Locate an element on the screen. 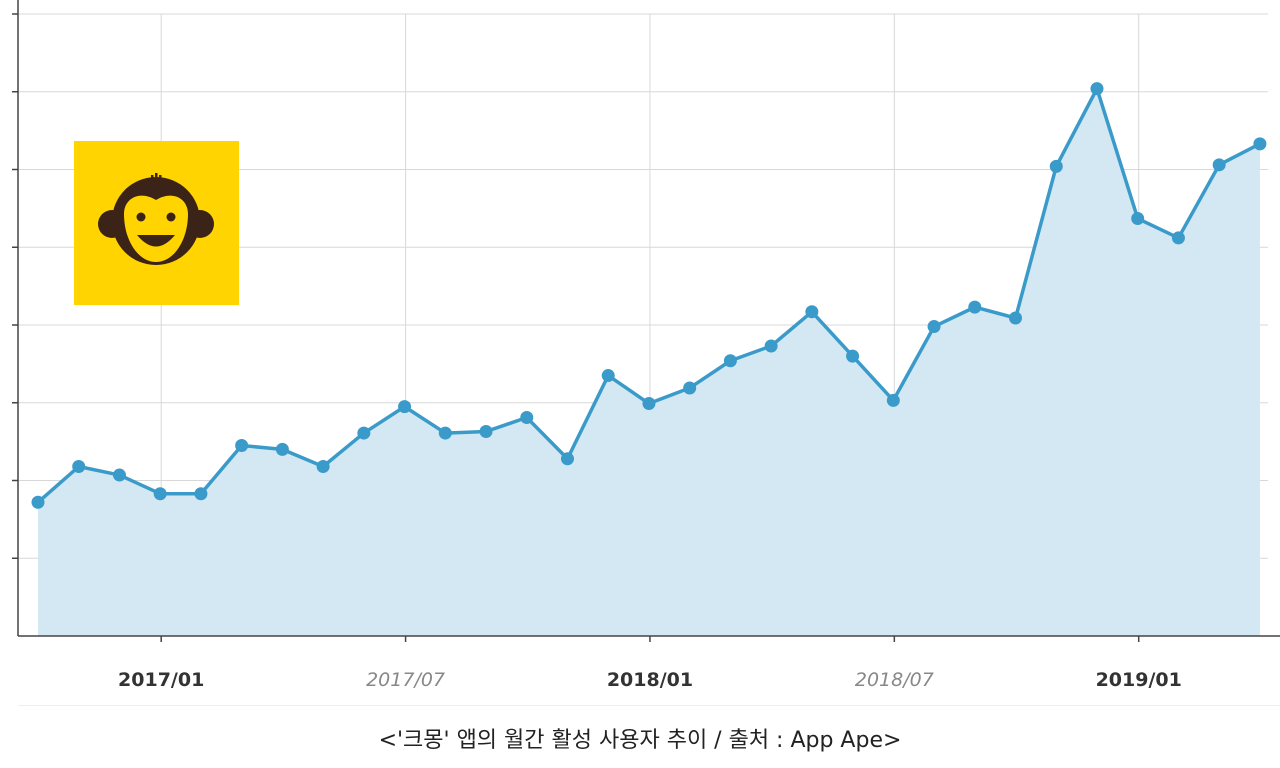  x-tick-label: 2019/01 is located at coordinates (1139, 680).